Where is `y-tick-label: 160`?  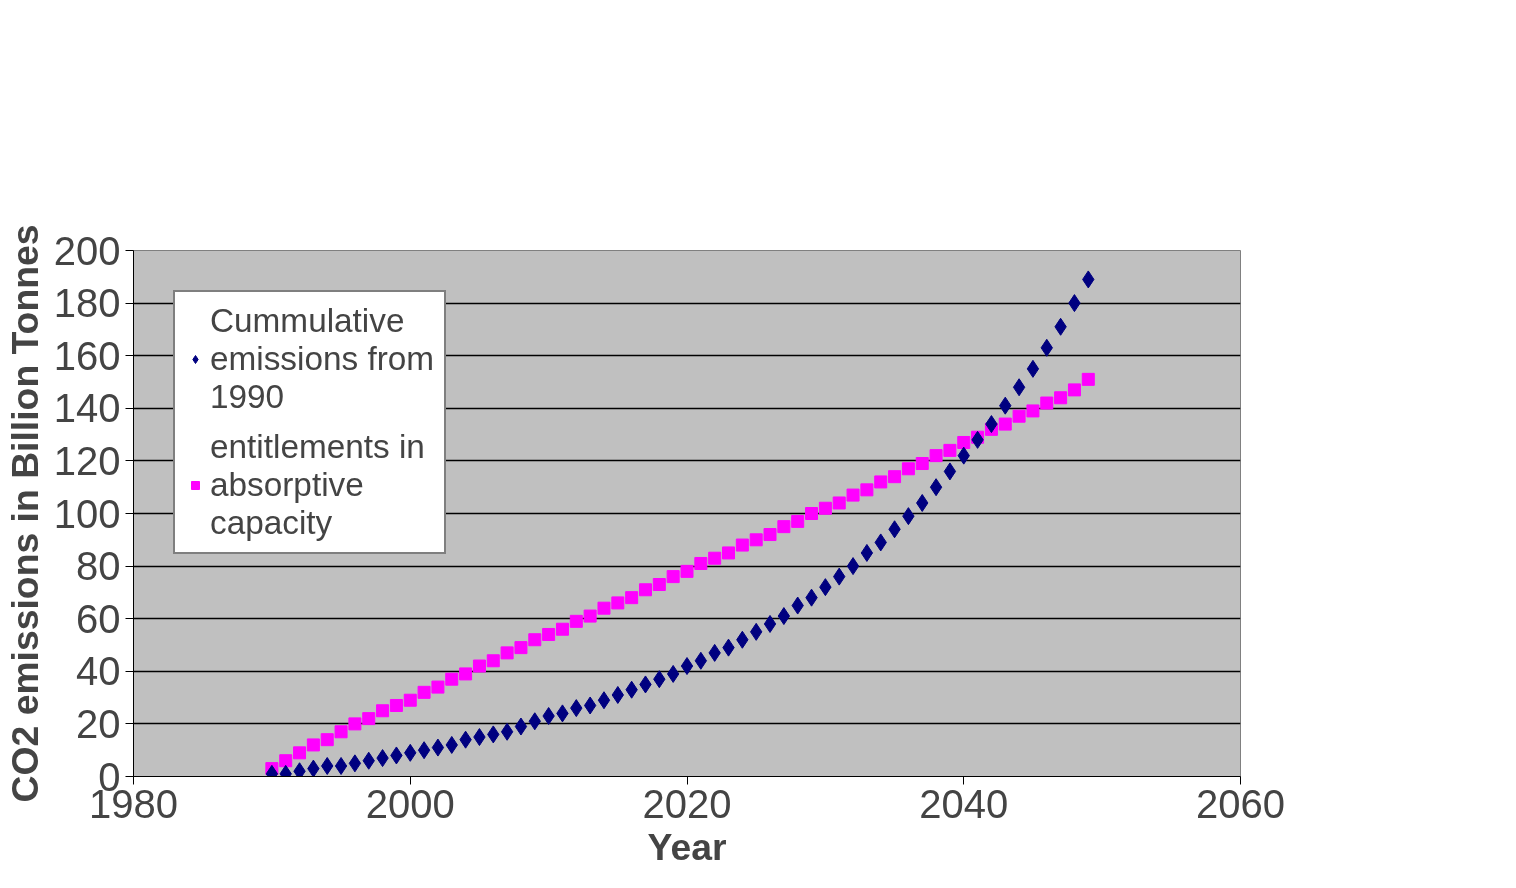
y-tick-label: 160 is located at coordinates (87, 355).